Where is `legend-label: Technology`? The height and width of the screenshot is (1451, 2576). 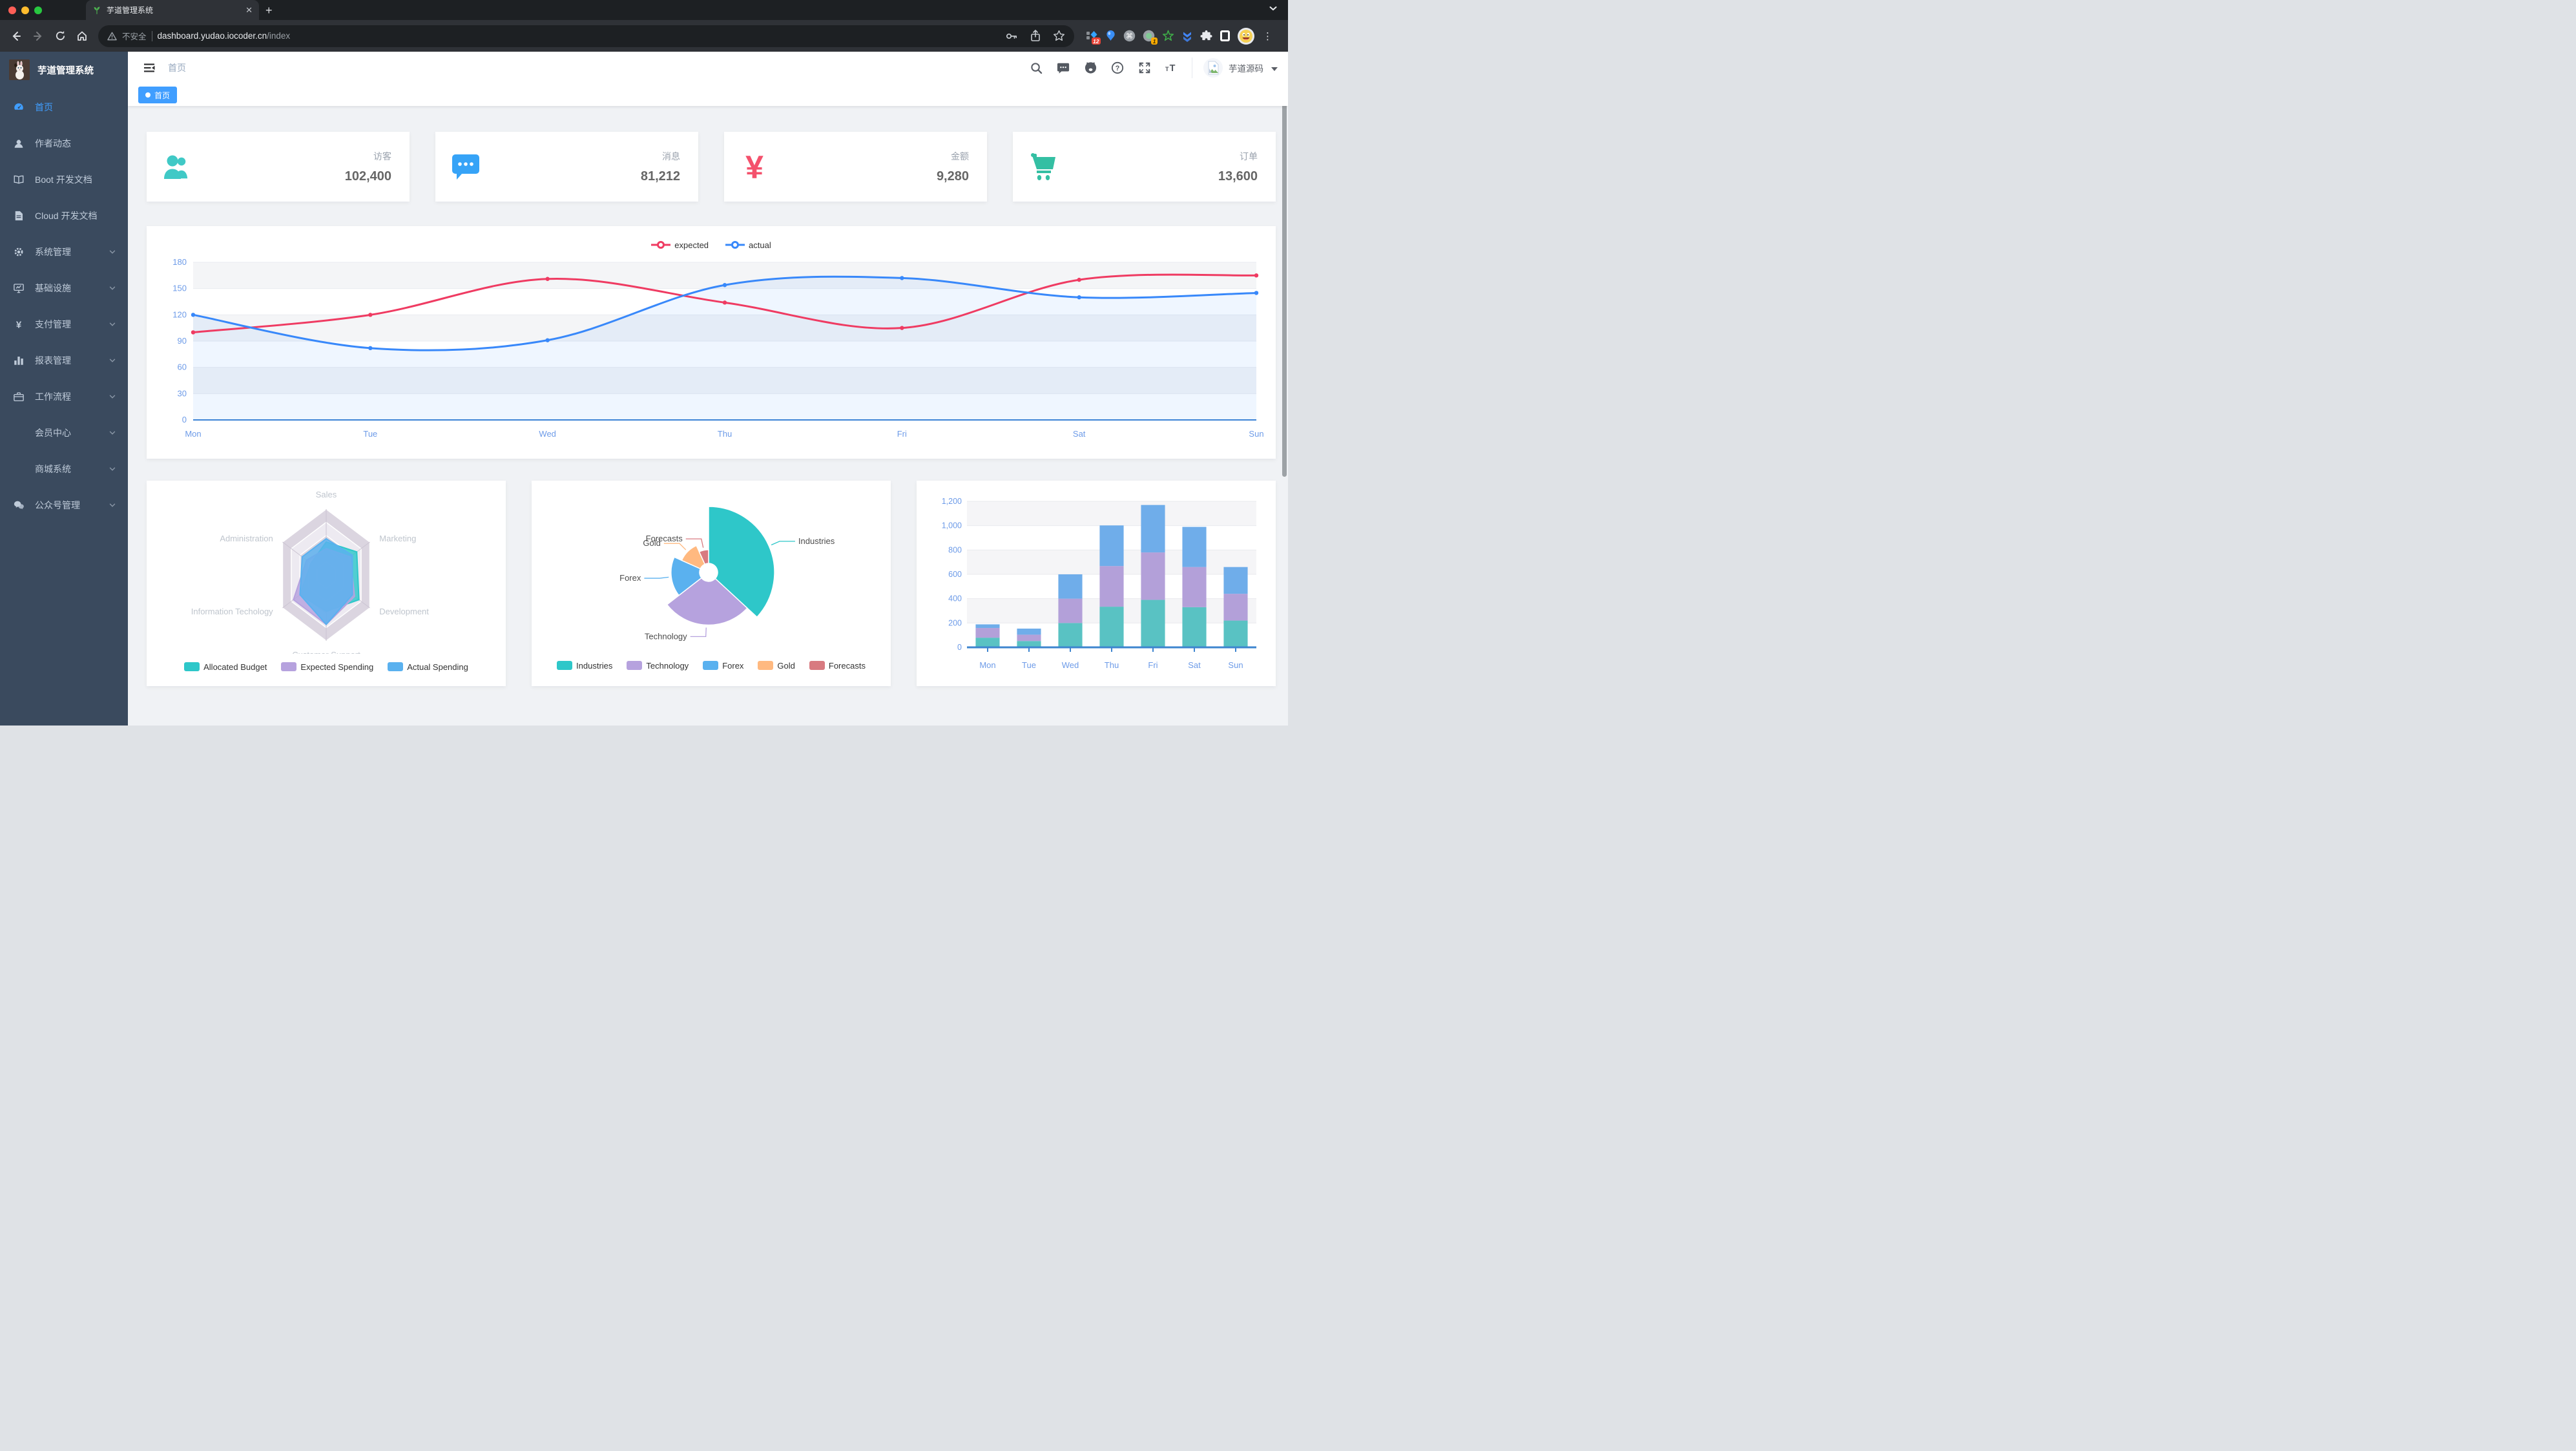 legend-label: Technology is located at coordinates (667, 665).